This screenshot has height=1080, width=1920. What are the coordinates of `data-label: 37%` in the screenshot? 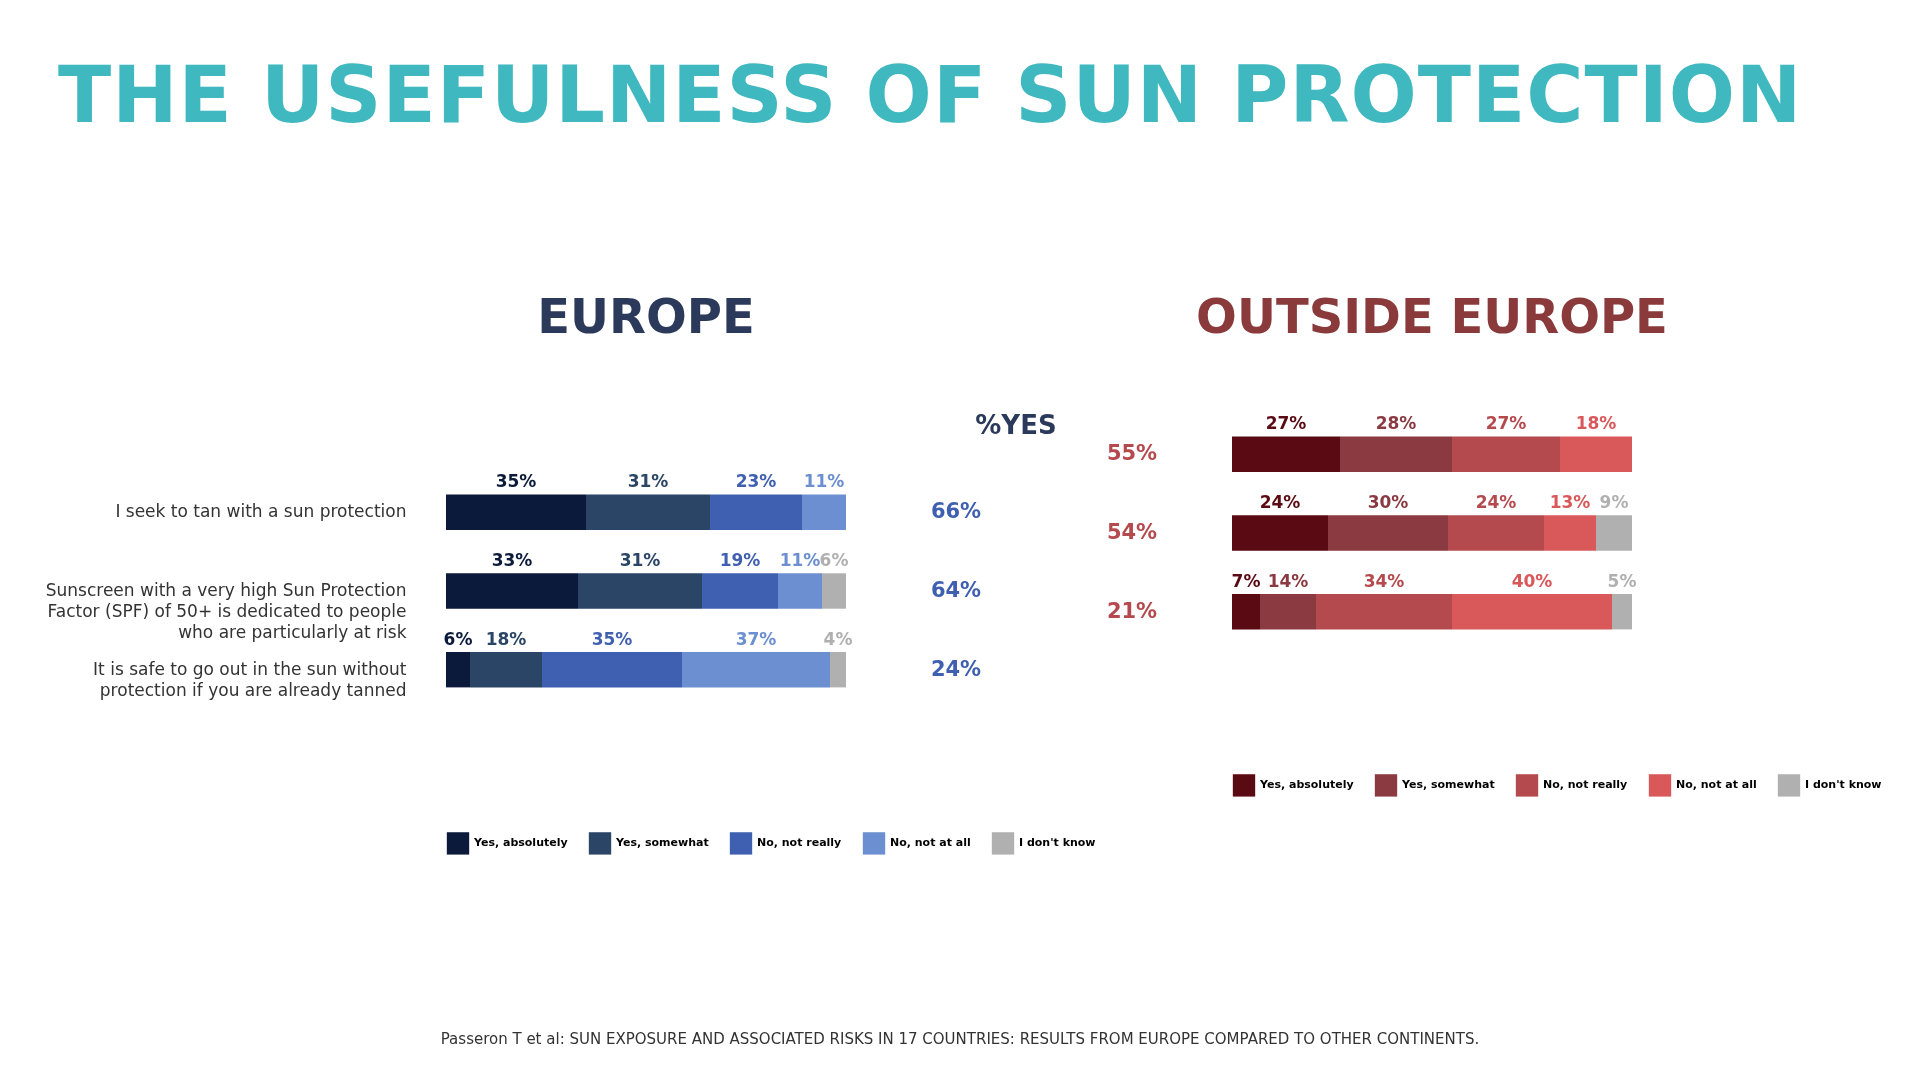 It's located at (756, 638).